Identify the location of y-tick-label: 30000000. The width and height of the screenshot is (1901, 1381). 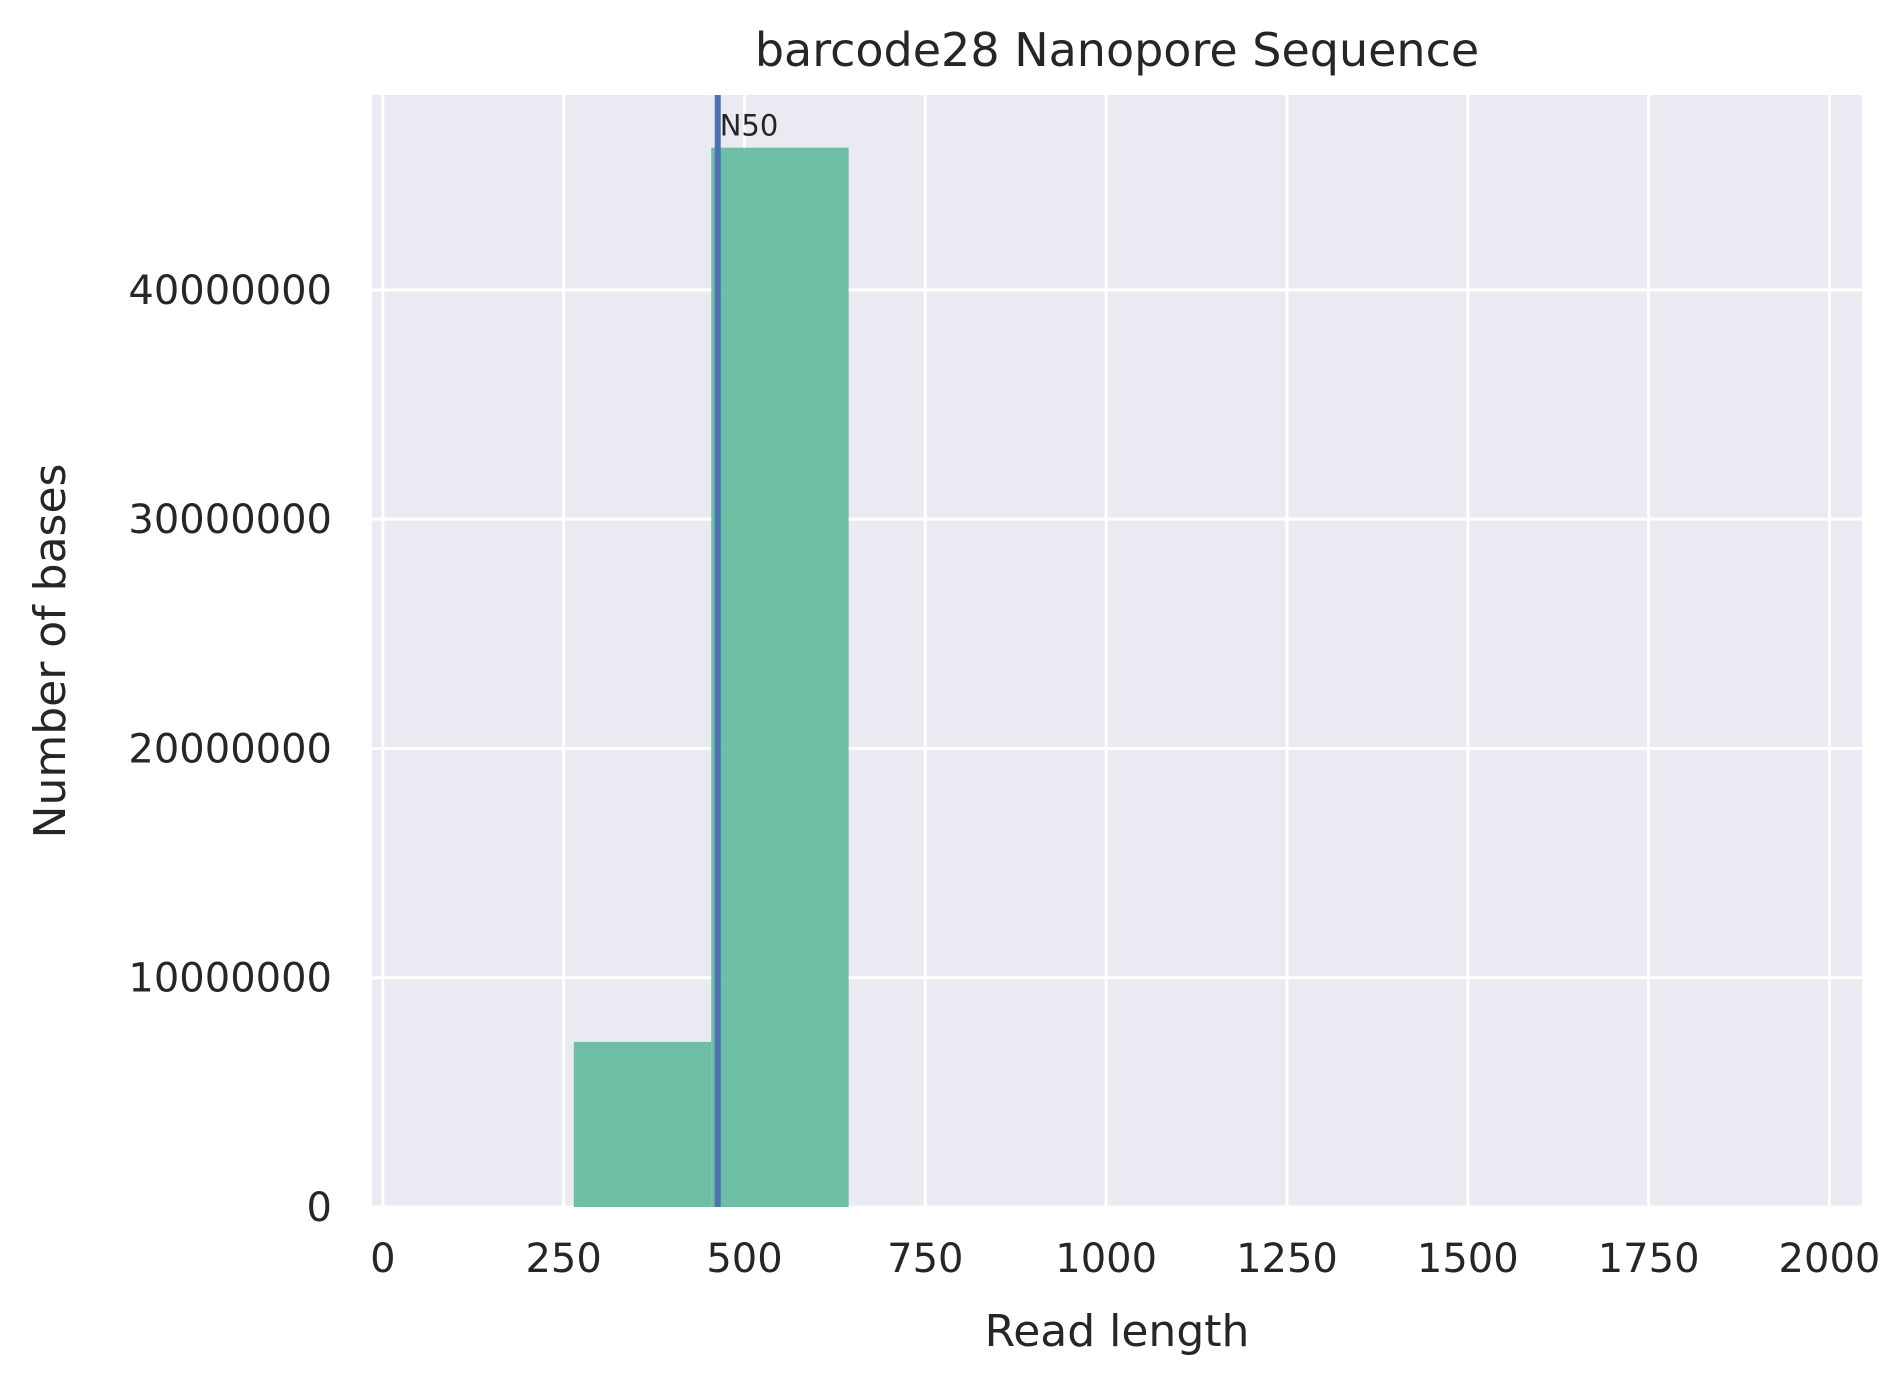
(230, 520).